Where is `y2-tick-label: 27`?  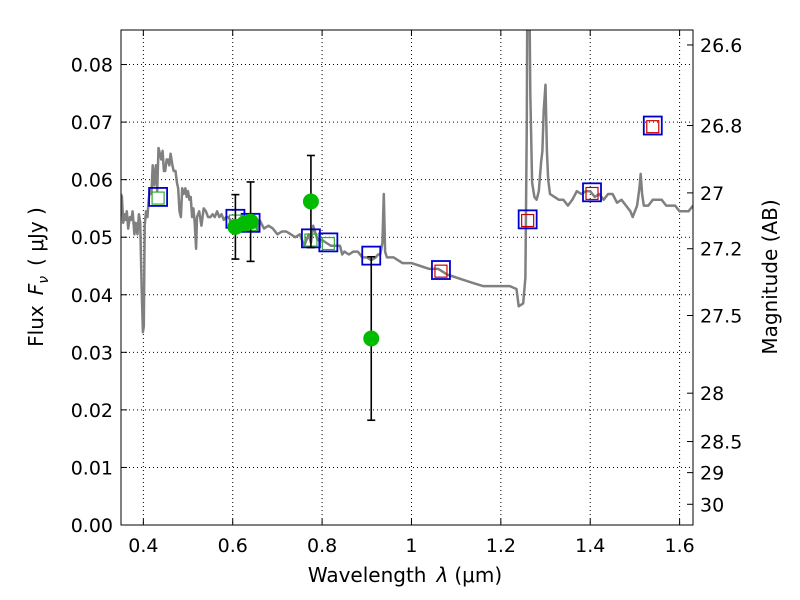 y2-tick-label: 27 is located at coordinates (712, 194).